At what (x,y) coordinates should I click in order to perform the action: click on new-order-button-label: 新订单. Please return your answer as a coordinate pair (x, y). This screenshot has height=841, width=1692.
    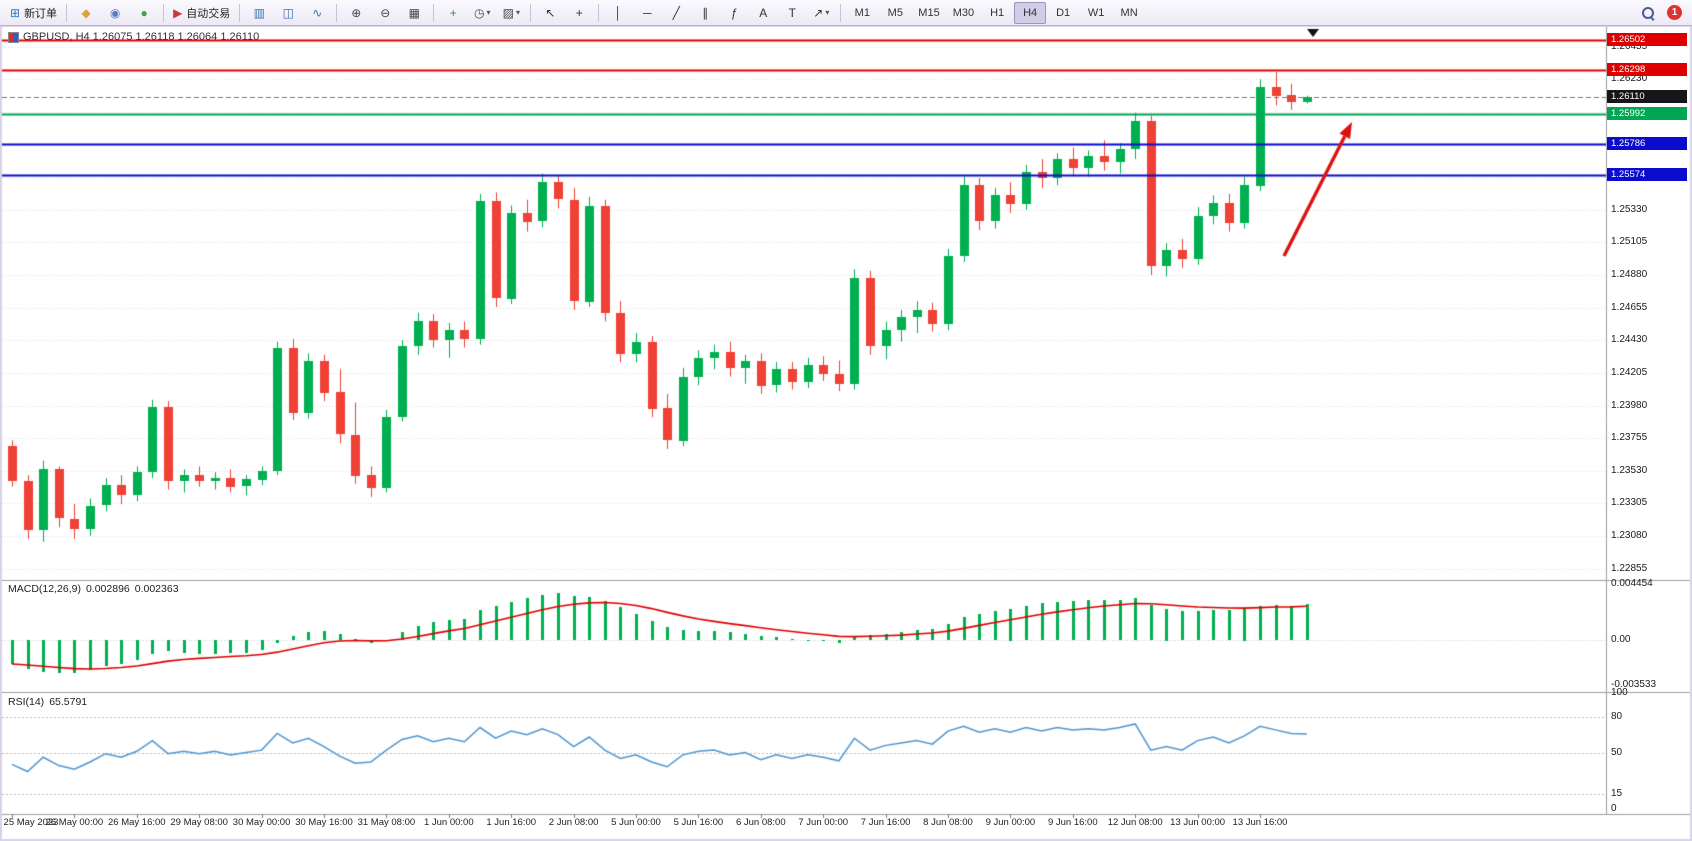
    Looking at the image, I should click on (41, 13).